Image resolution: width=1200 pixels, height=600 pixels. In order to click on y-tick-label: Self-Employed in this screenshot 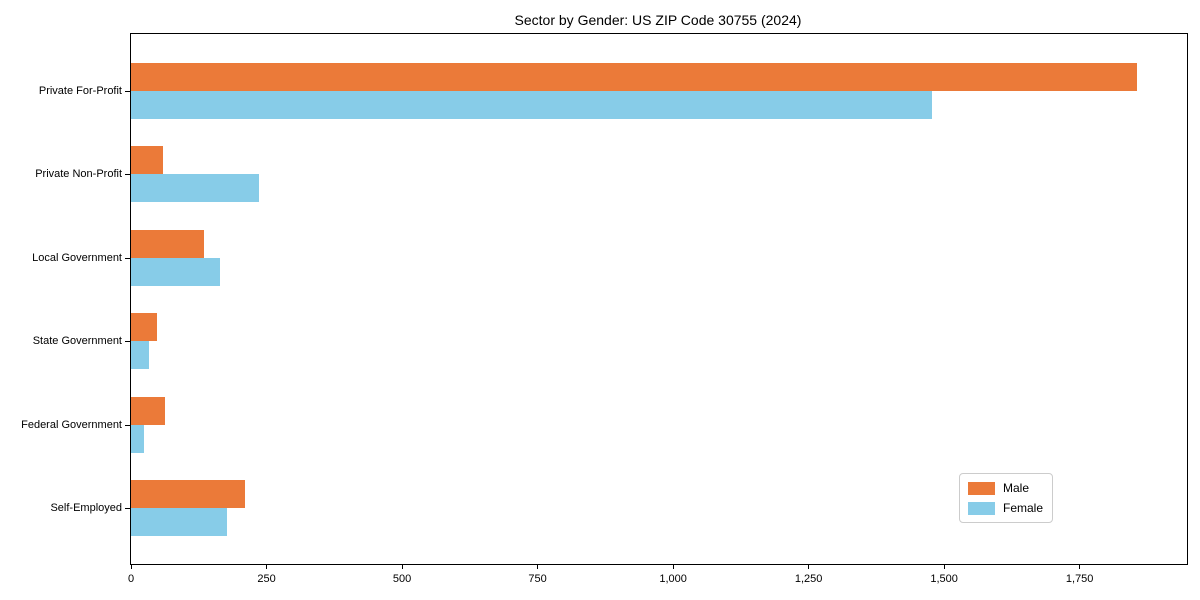, I will do `click(86, 508)`.